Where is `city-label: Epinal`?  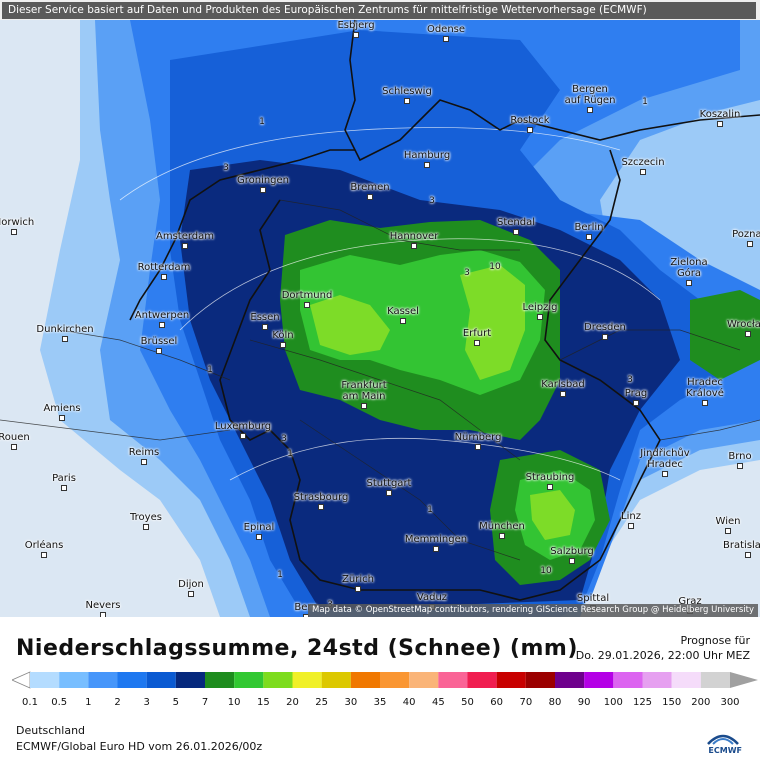
city-label: Epinal is located at coordinates (259, 527).